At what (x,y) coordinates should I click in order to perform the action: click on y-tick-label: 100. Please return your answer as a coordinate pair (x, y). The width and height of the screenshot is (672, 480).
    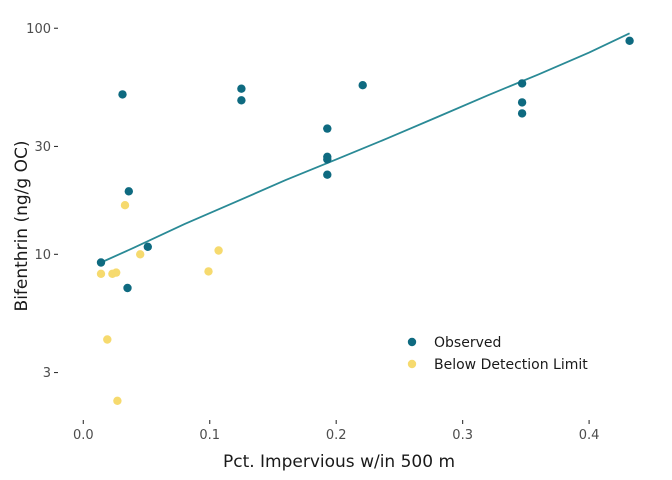
    Looking at the image, I should click on (38, 29).